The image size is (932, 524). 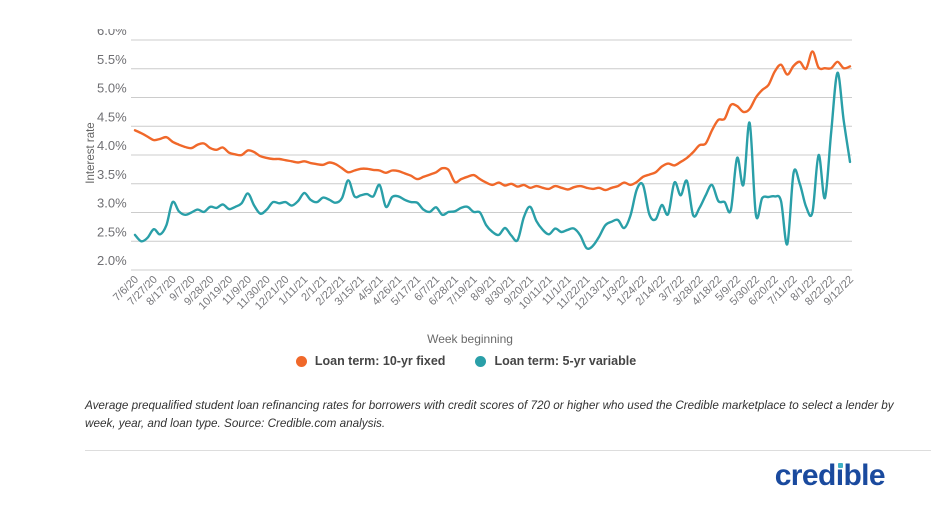 I want to click on credible-logo: cred ıble, so click(x=830, y=475).